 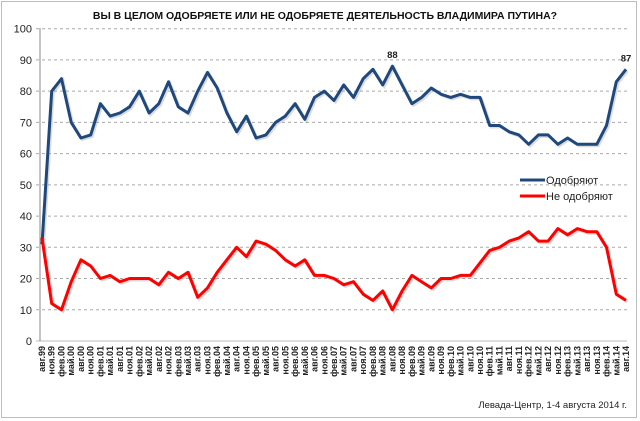 What do you see at coordinates (276, 359) in the screenshot?
I see `x-tick-label: авг.05` at bounding box center [276, 359].